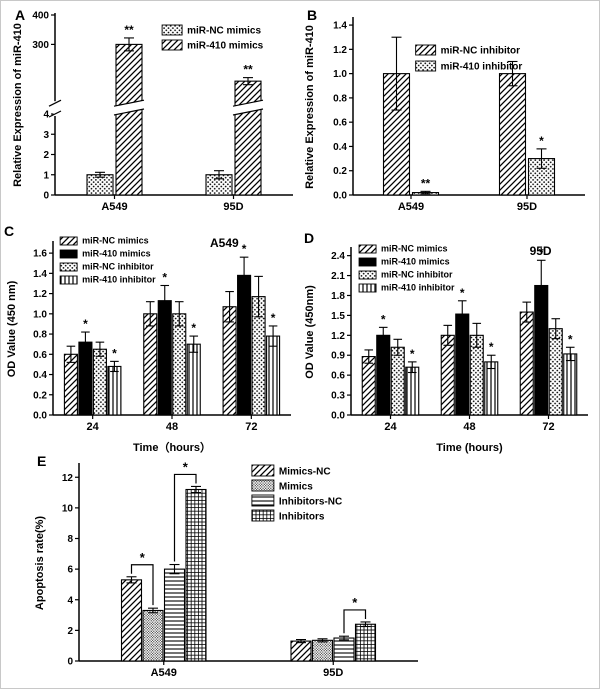 The height and width of the screenshot is (689, 600). What do you see at coordinates (70, 570) in the screenshot?
I see `chart-text: 6` at bounding box center [70, 570].